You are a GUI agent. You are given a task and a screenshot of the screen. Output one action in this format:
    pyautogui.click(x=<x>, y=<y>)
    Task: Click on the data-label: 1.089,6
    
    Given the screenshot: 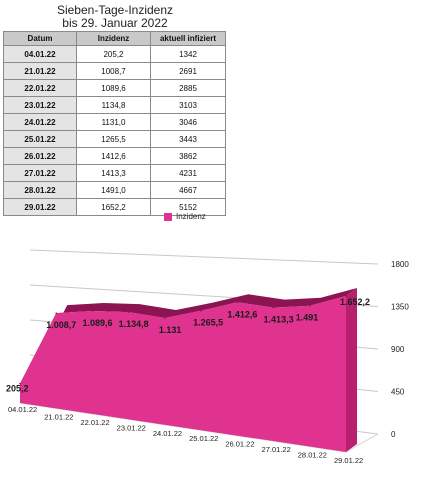 What is the action you would take?
    pyautogui.click(x=97, y=323)
    